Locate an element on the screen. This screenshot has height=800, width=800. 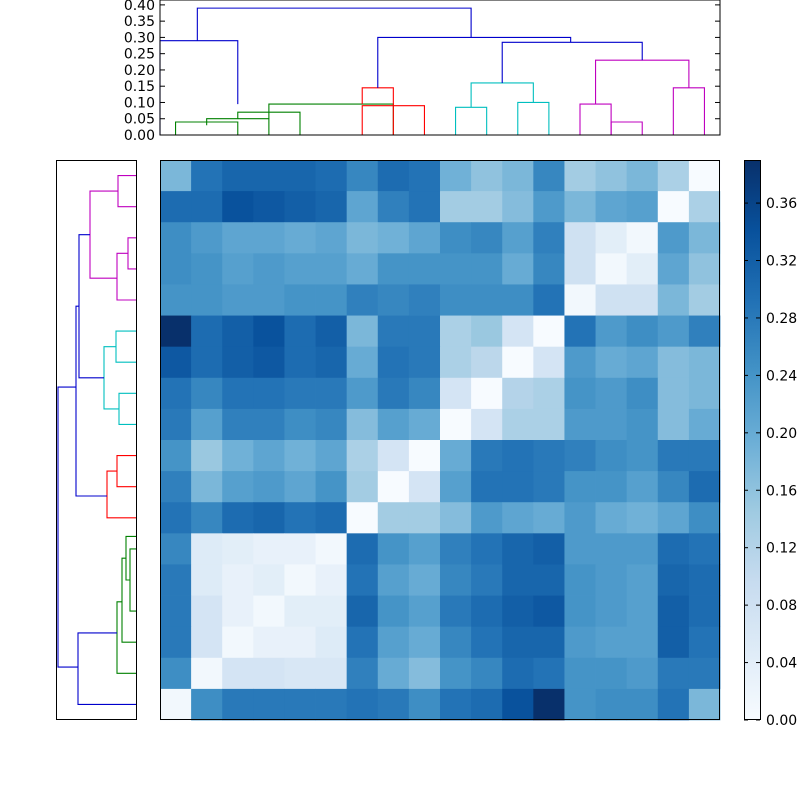
colorbar-tick-label: 0.04 is located at coordinates (781, 664).